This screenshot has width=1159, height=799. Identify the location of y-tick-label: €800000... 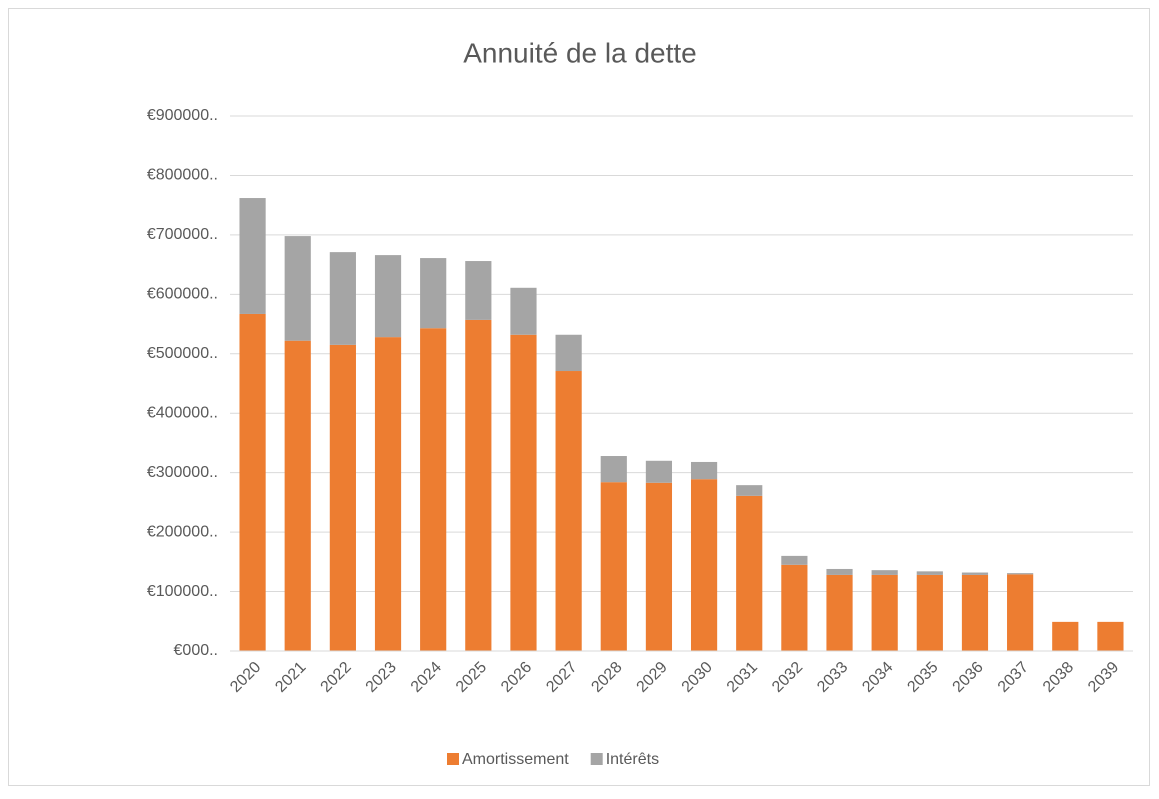
(182, 175).